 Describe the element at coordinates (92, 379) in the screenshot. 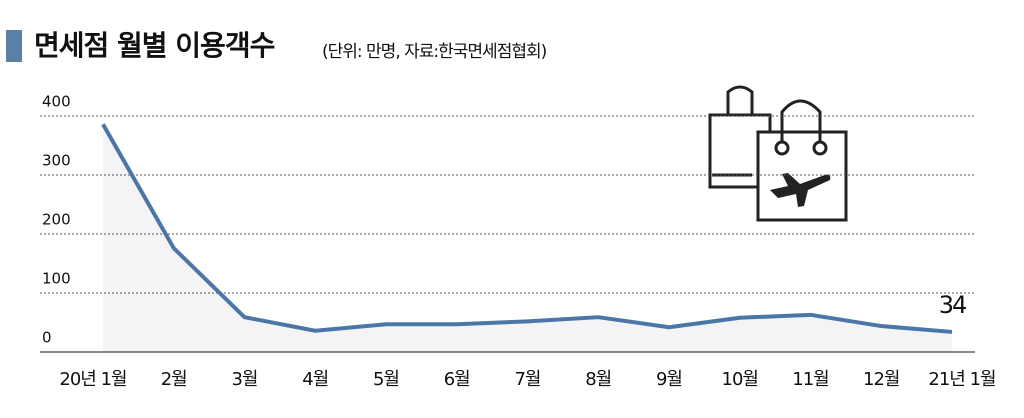

I see `x-tick-label: 20년 1월` at that location.